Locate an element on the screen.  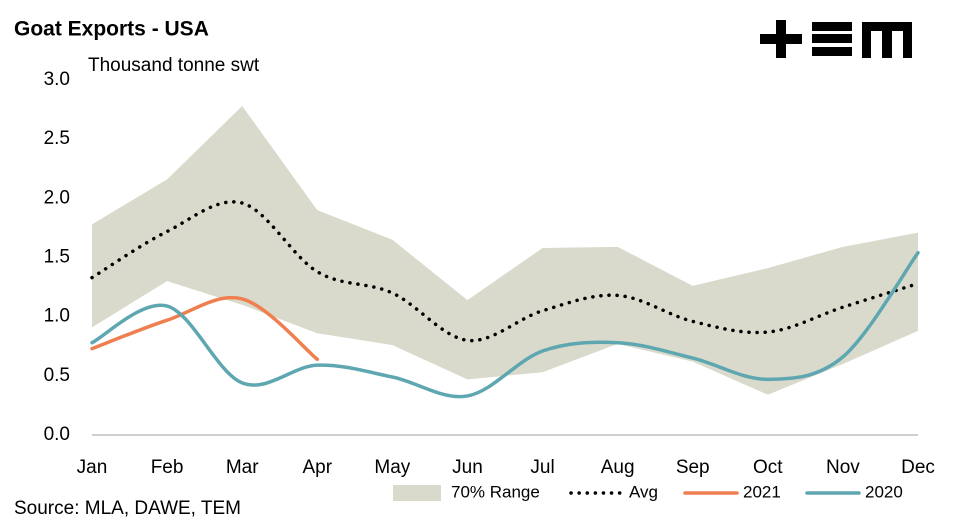
legend-label: 70% Range is located at coordinates (495, 491).